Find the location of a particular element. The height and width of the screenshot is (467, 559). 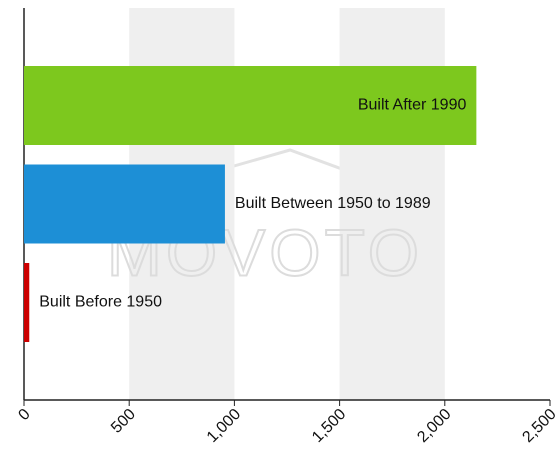

x-tick-label: 1,500 is located at coordinates (329, 426).